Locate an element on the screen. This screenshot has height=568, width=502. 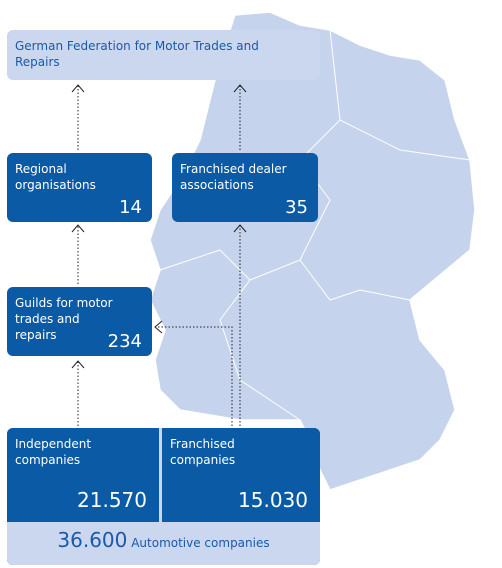
regional-box: Regional organisations 14 is located at coordinates (79, 187).